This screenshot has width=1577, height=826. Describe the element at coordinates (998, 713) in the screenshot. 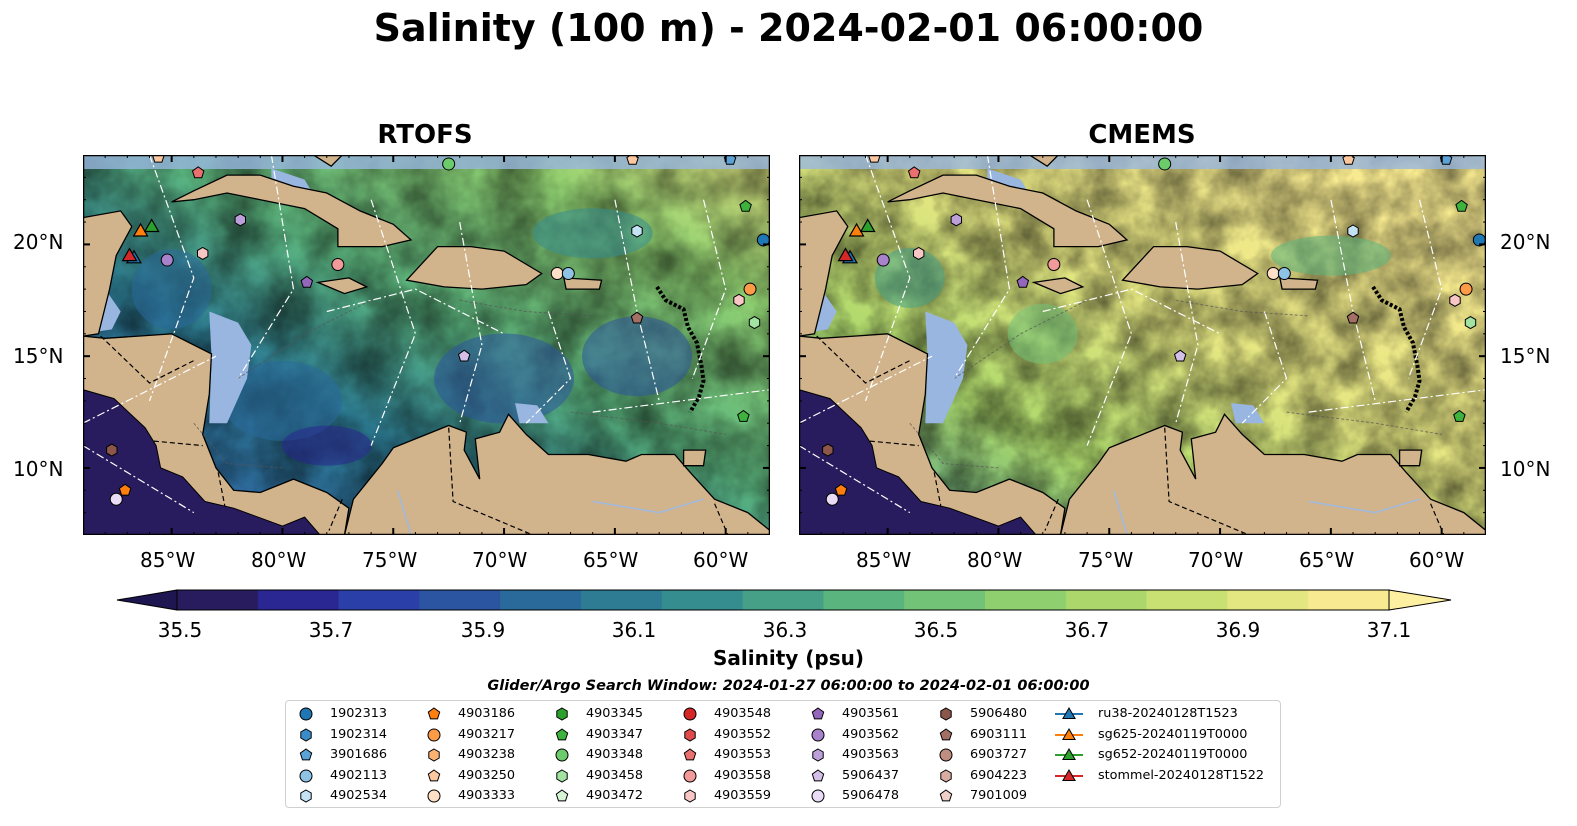

I see `legend-label: 5906480` at that location.